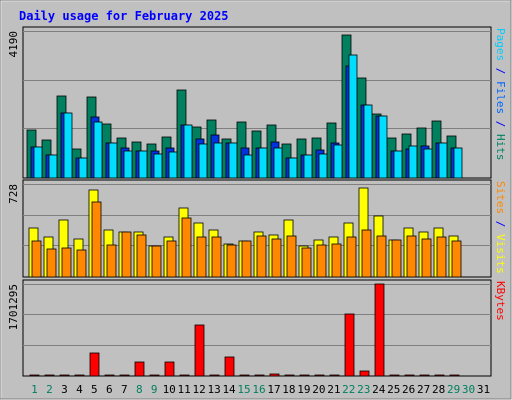 This screenshot has width=512, height=400. I want to click on day-label-15: 15, so click(243, 389).